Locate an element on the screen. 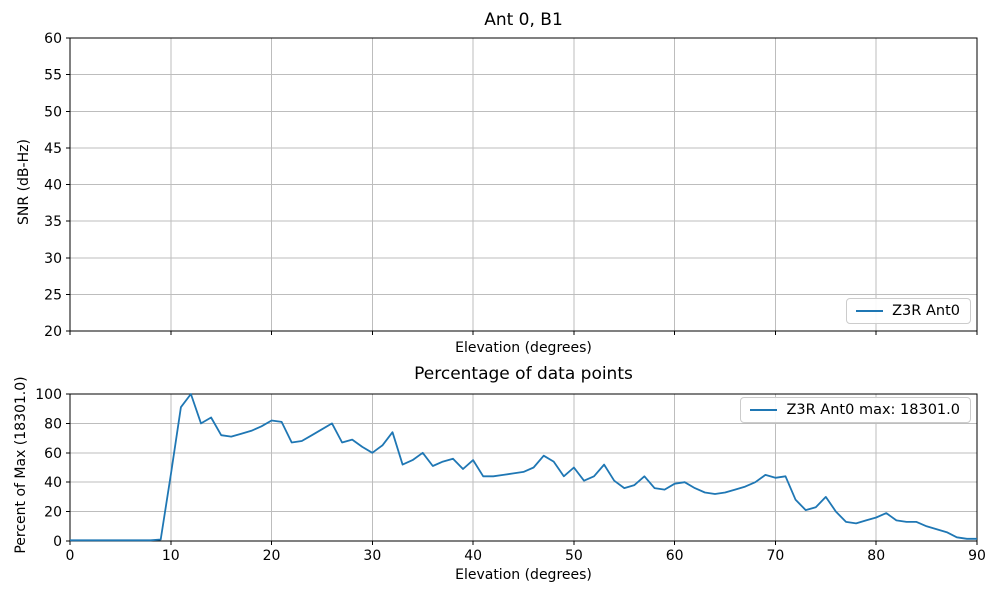 The width and height of the screenshot is (1000, 600). top-chart-legend: Z3R Ant0 is located at coordinates (908, 311).